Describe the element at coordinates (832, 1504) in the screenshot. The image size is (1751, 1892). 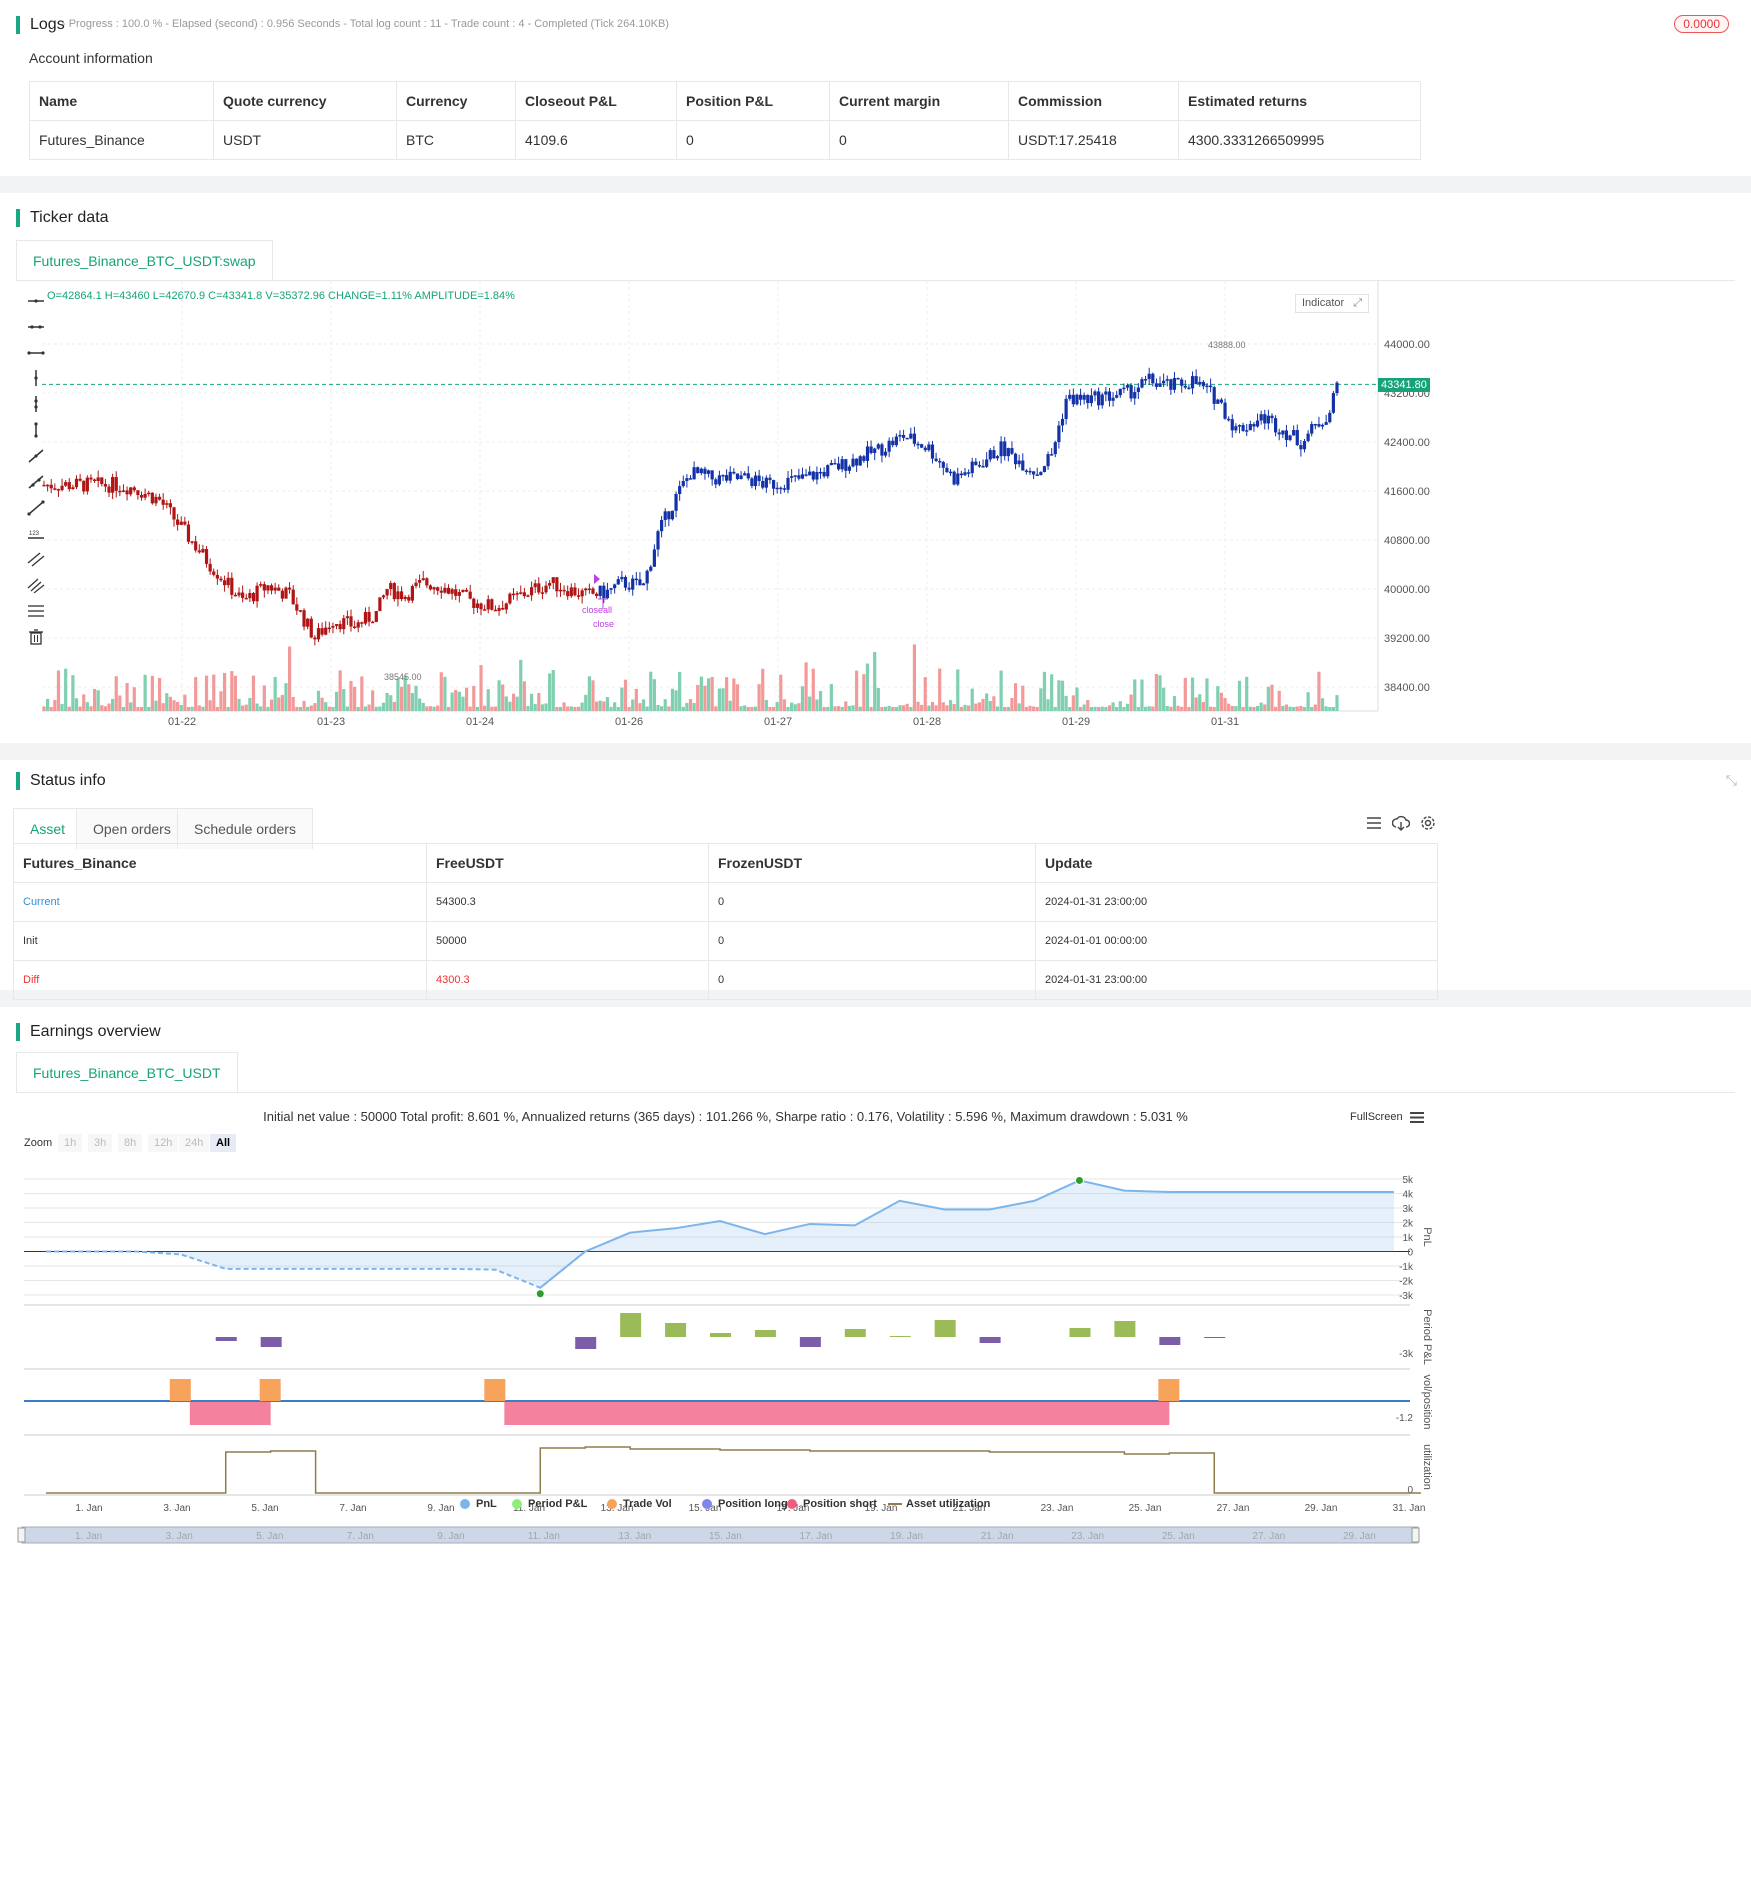
I see `legend-item: Position short` at that location.